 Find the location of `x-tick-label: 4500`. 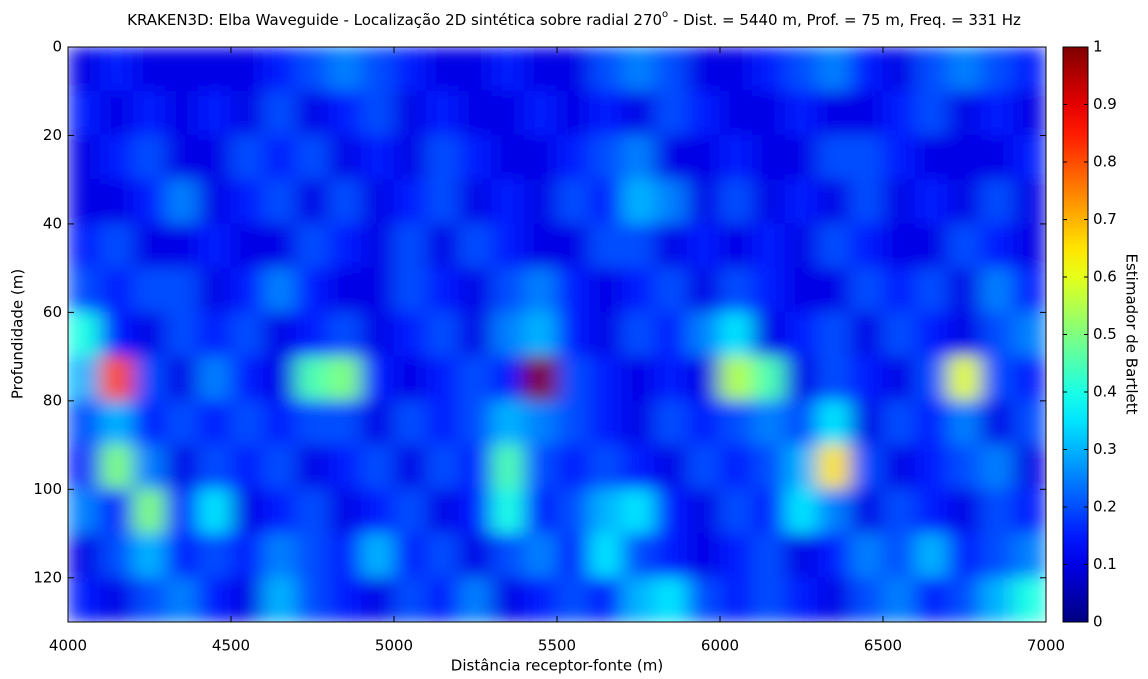

x-tick-label: 4500 is located at coordinates (231, 646).